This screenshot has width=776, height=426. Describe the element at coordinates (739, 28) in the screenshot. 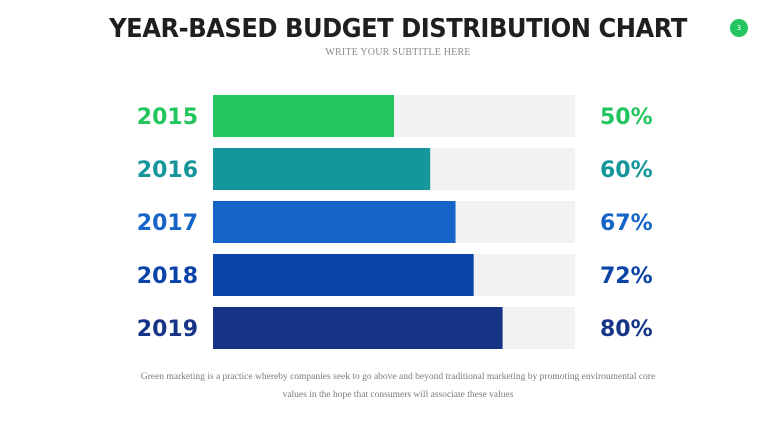

I see `page-number-badge: 3` at that location.